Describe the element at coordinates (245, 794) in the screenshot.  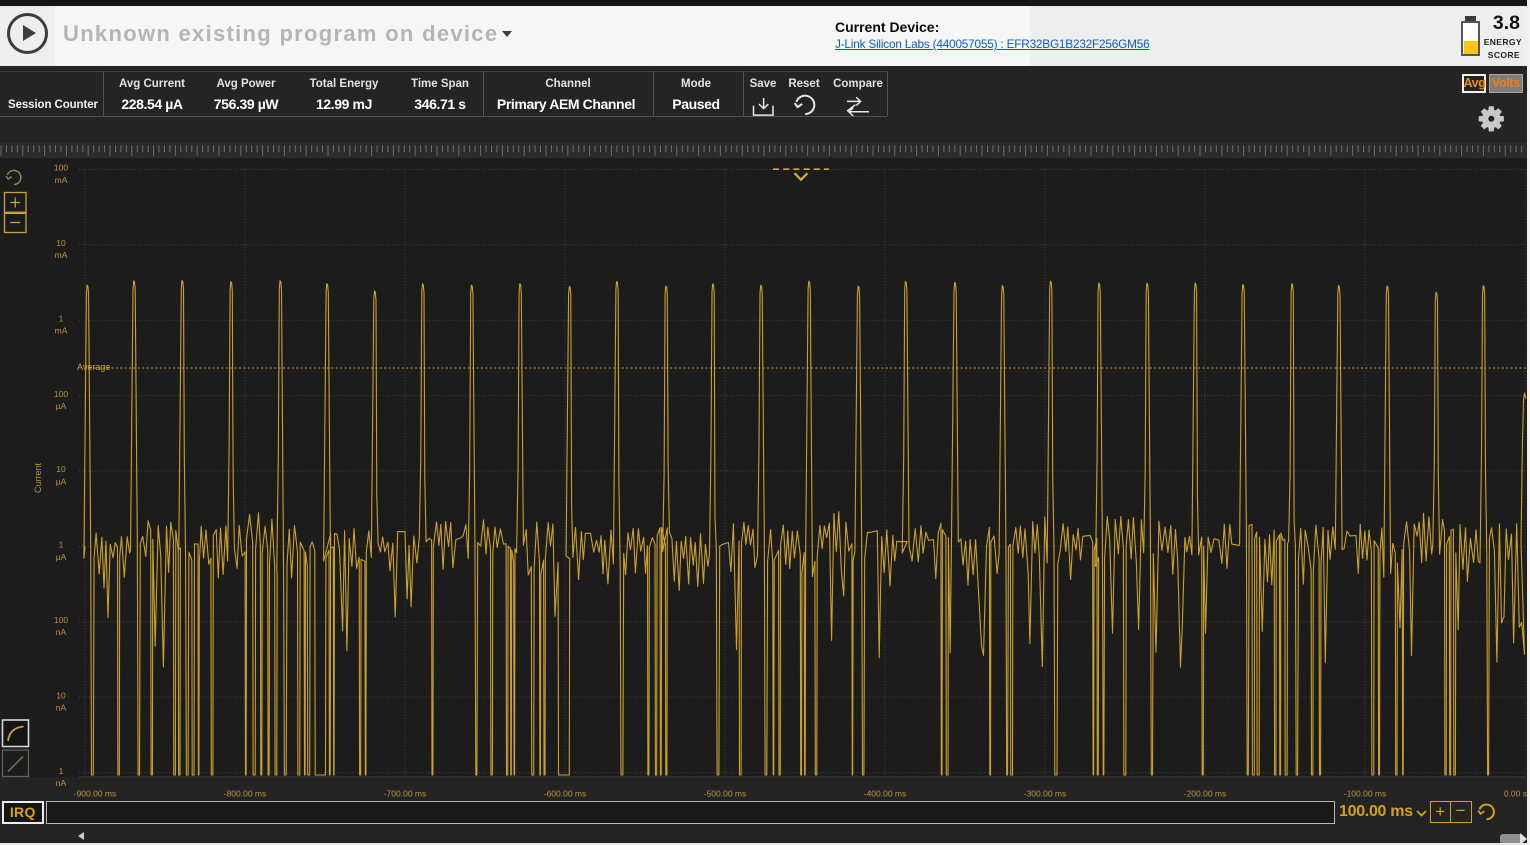
I see `svg-text: -800.00 ms` at that location.